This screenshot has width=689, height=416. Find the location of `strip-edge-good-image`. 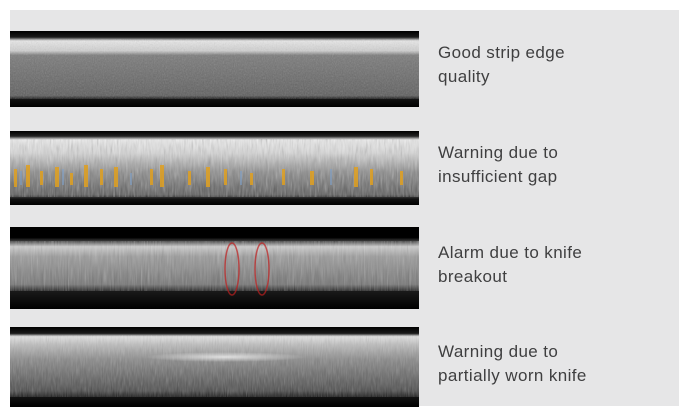

strip-edge-good-image is located at coordinates (214, 69).